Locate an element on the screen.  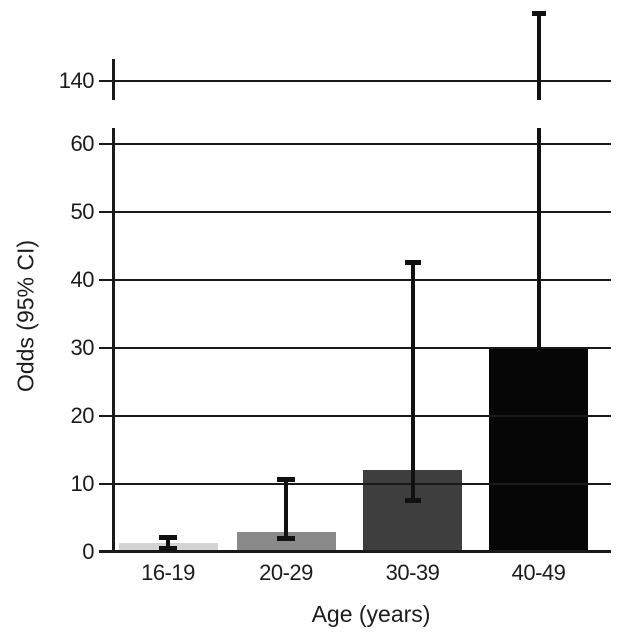
y-tick-label-50: 50 is located at coordinates (82, 211).